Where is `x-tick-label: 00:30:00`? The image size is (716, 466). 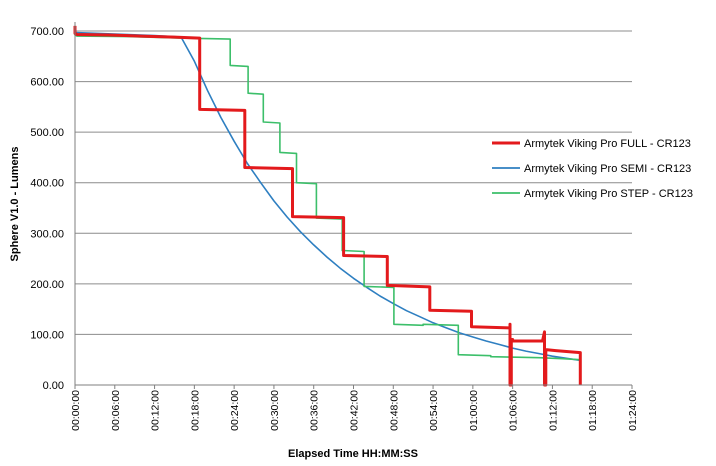
x-tick-label: 00:30:00 is located at coordinates (275, 410).